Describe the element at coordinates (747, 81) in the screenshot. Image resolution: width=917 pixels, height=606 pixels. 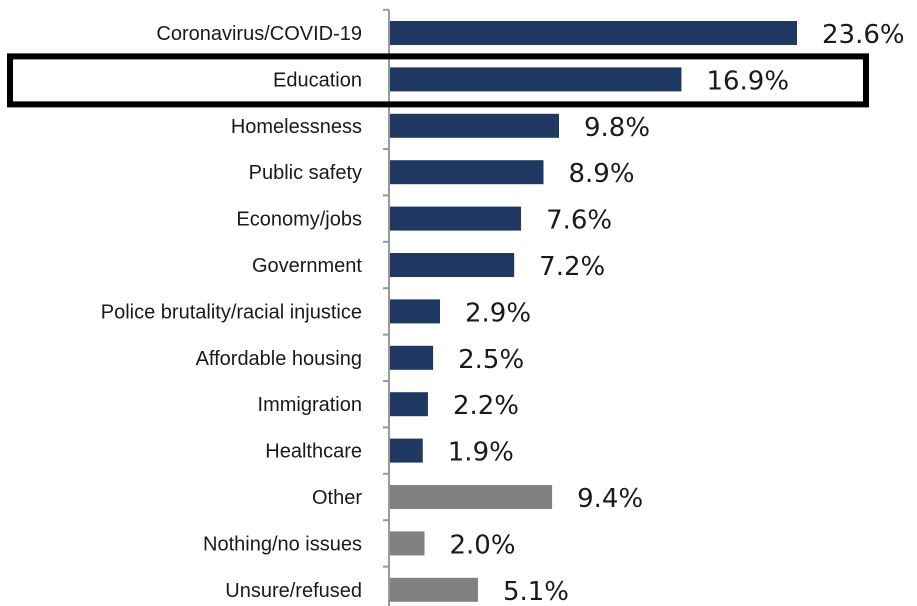
I see `value-label: 16.9%` at that location.